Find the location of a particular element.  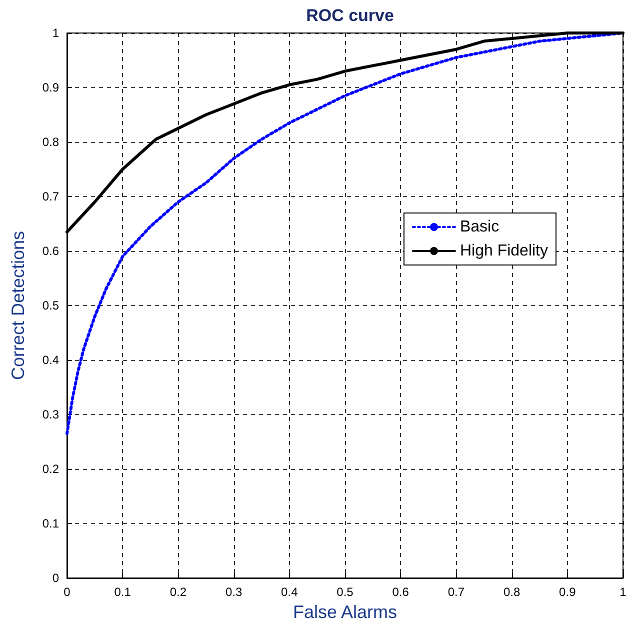

y-tick-label: 0.9 is located at coordinates (51, 87).